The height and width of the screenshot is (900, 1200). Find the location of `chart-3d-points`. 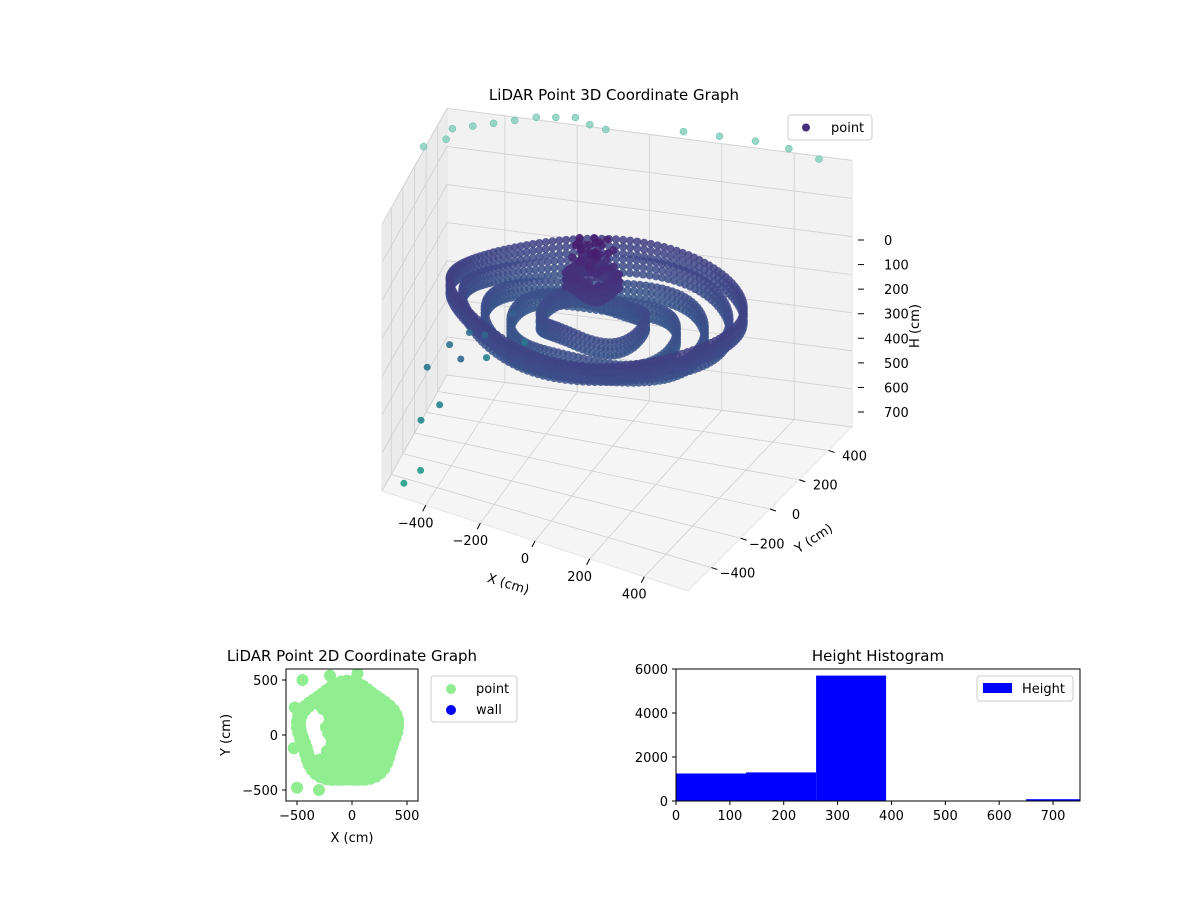

chart-3d-points is located at coordinates (611, 300).